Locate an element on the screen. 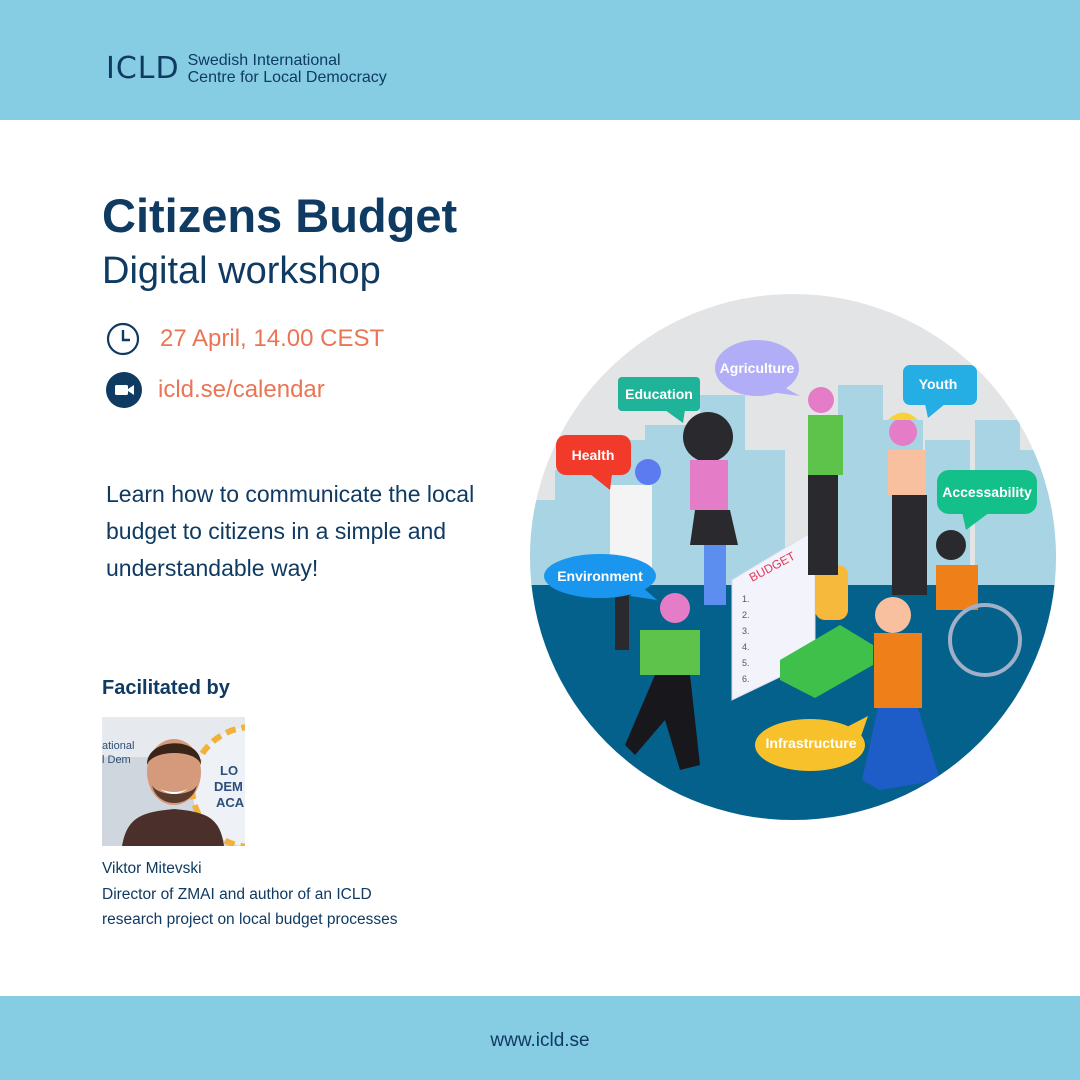 The width and height of the screenshot is (1080, 1080). svg-text: Agriculture is located at coordinates (757, 368).